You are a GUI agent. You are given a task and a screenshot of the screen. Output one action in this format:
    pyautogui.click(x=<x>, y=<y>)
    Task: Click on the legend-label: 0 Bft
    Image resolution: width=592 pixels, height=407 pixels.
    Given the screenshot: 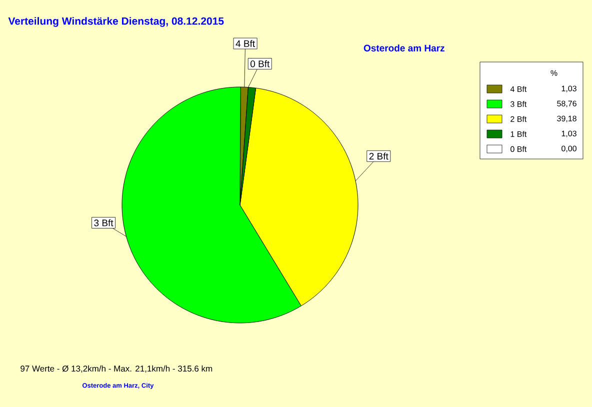 What is the action you would take?
    pyautogui.click(x=518, y=149)
    